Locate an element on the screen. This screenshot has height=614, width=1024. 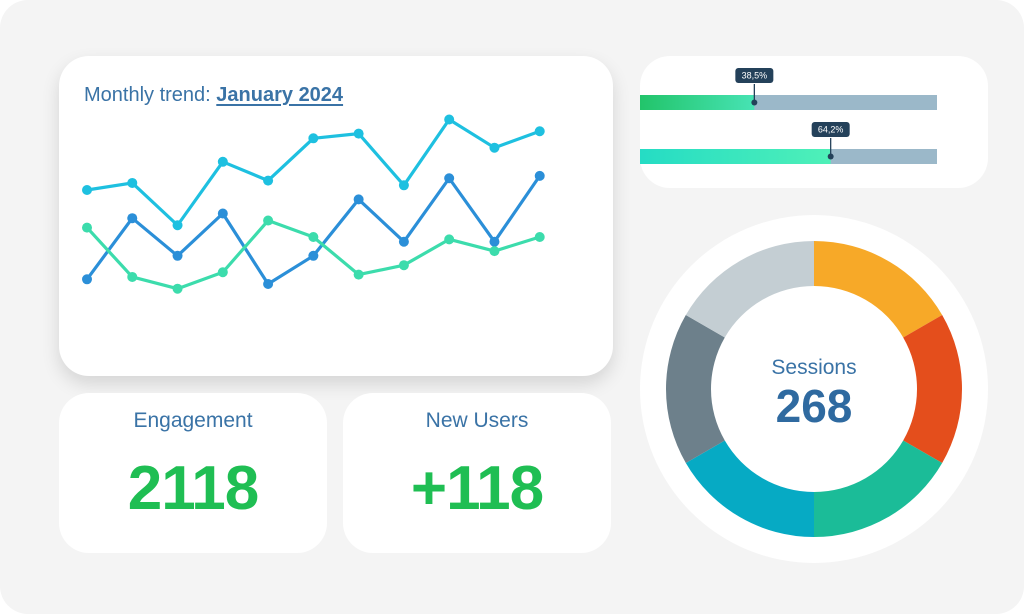
progress-card: 38,5% 64,2% is located at coordinates (814, 122).